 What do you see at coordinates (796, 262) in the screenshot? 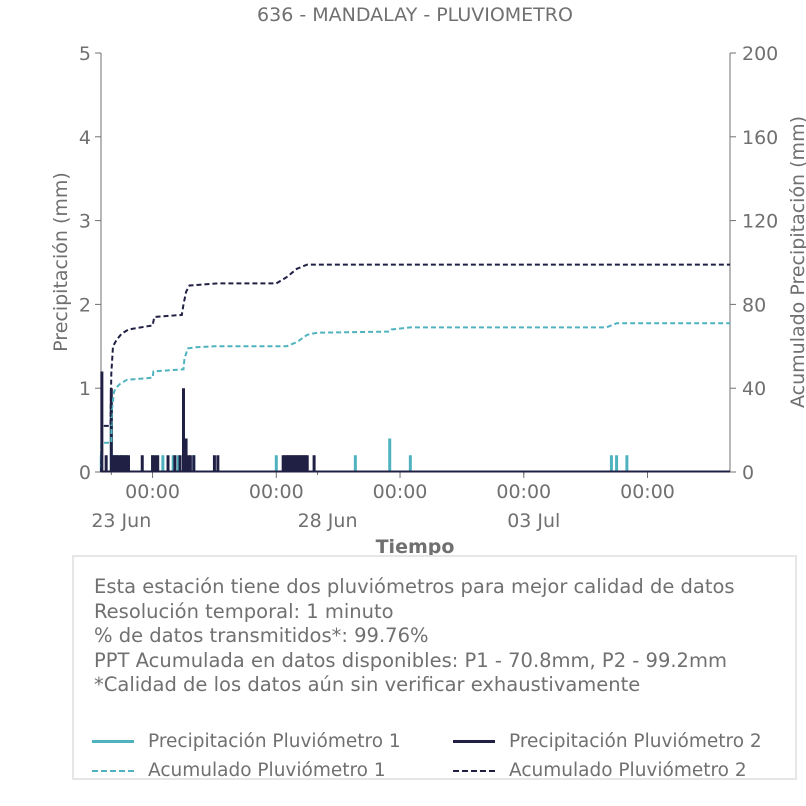
I see `y-right-axis-label: Acumulado Precipitación (mm)` at bounding box center [796, 262].